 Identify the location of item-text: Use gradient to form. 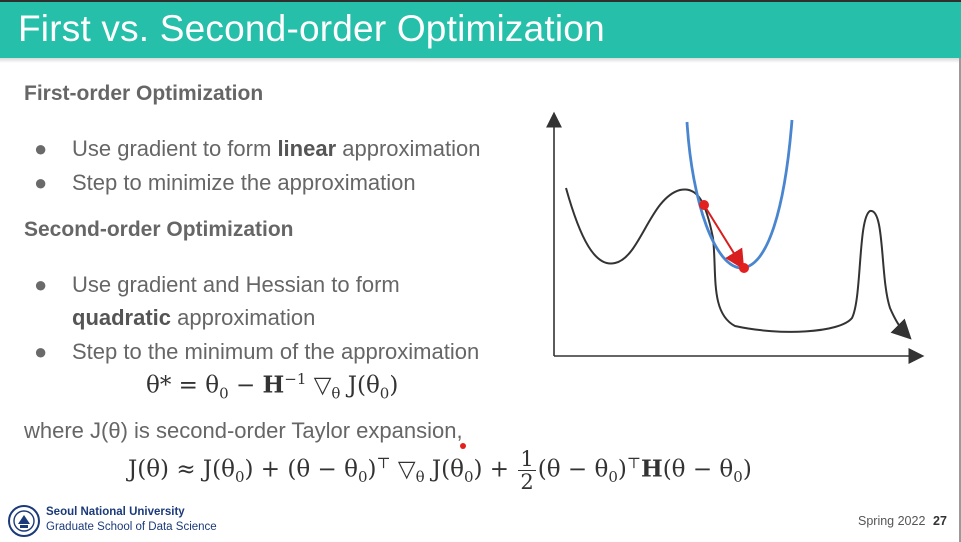
(175, 148).